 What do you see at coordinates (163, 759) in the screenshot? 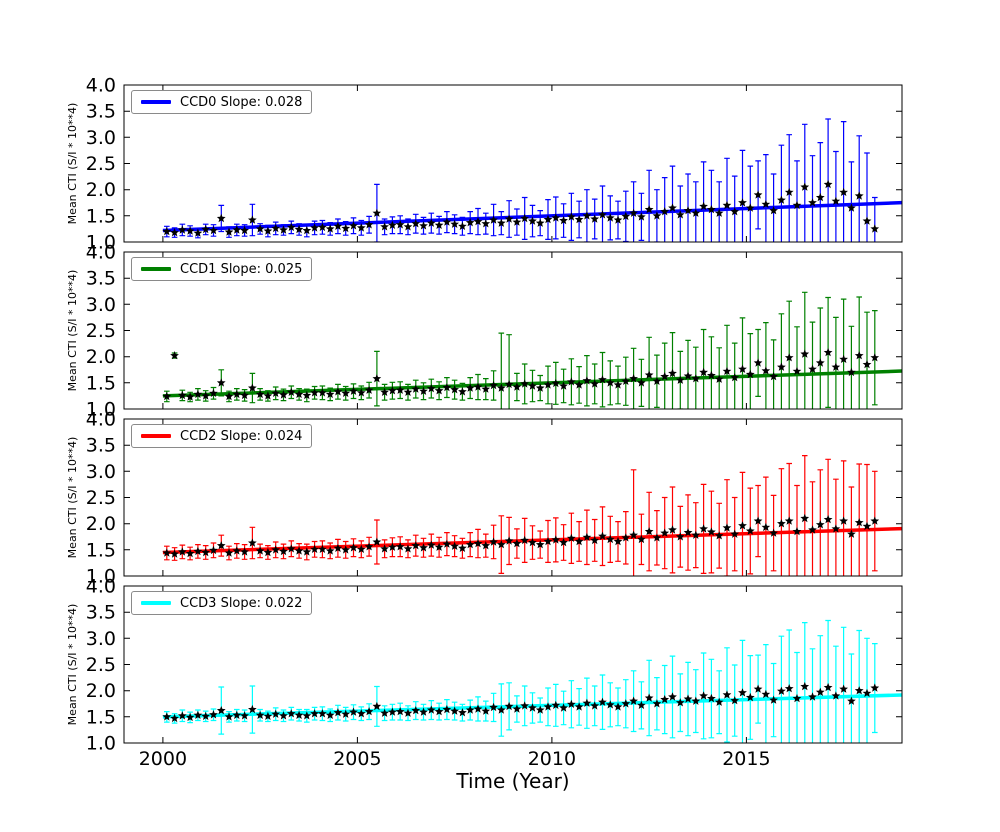
I see `x-tick-label: 2000` at bounding box center [163, 759].